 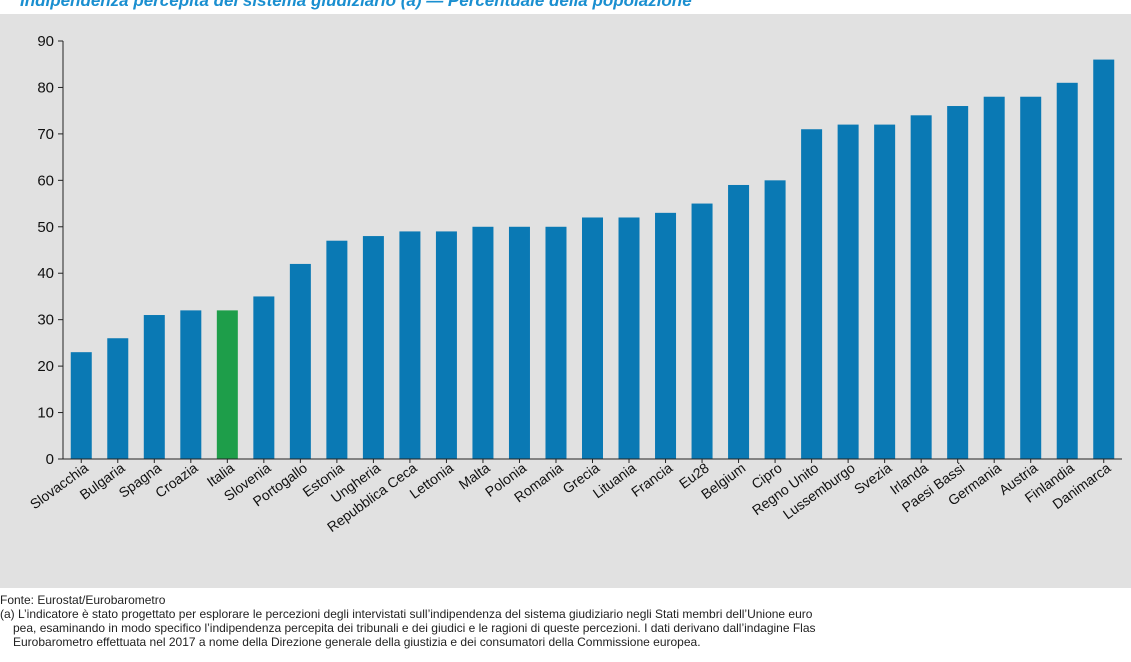 What do you see at coordinates (83, 600) in the screenshot?
I see `source-note: Fonte: Eurostat/Eurobarometro` at bounding box center [83, 600].